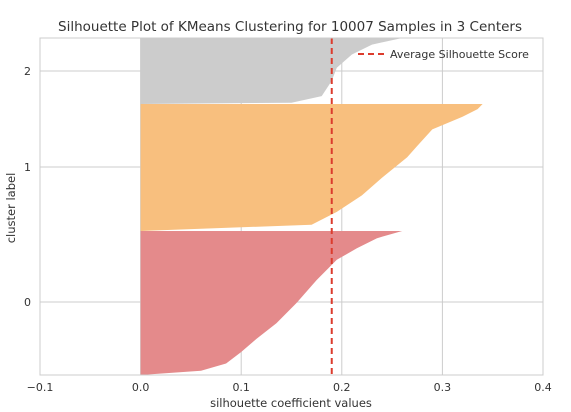 The image size is (571, 412). What do you see at coordinates (241, 387) in the screenshot?
I see `x-tick-label: 0.1` at bounding box center [241, 387].